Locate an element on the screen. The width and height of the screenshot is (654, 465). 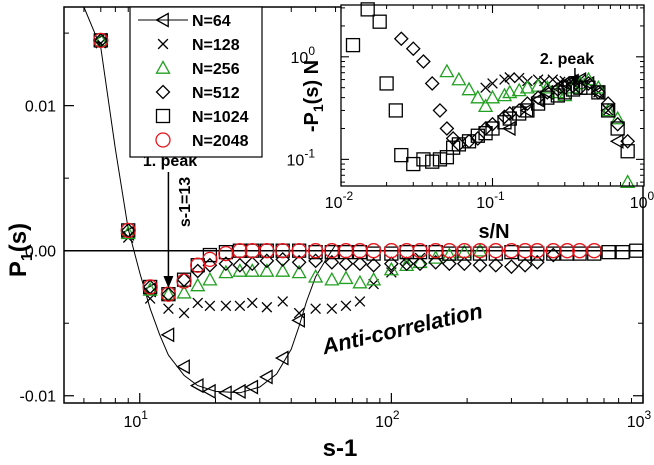
inset-x-tick-label: 10⁻² is located at coordinates (339, 200).